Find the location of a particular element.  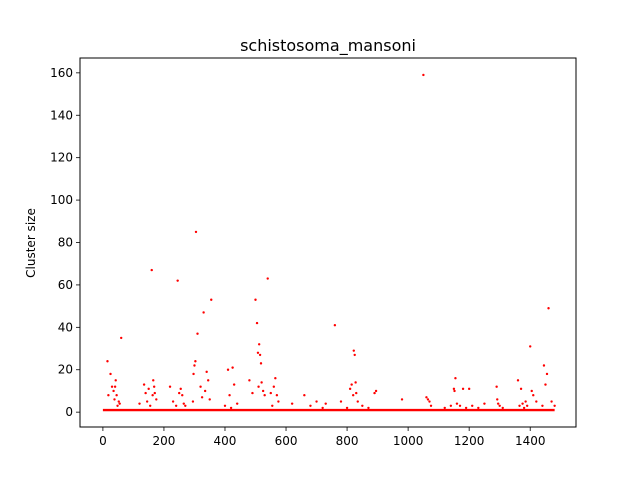

x-tick-label: 800 is located at coordinates (347, 441).